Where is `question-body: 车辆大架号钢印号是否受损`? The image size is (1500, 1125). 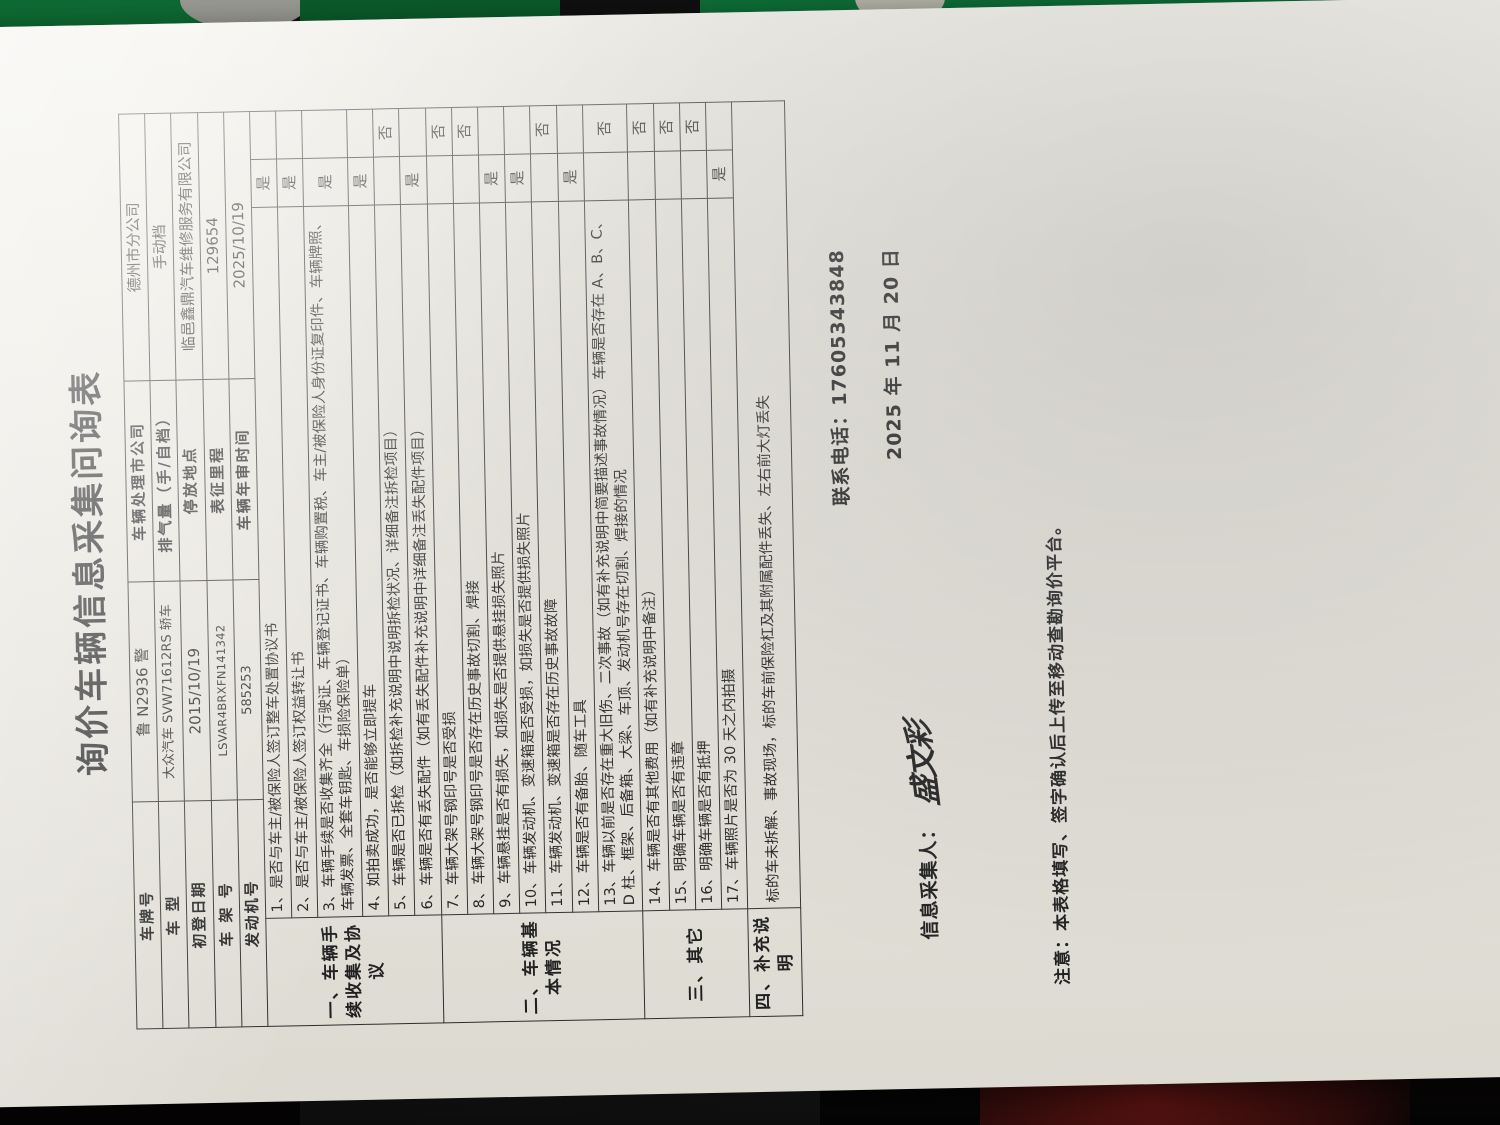 question-body: 车辆大架号钢印号是否受损 is located at coordinates (451, 798).